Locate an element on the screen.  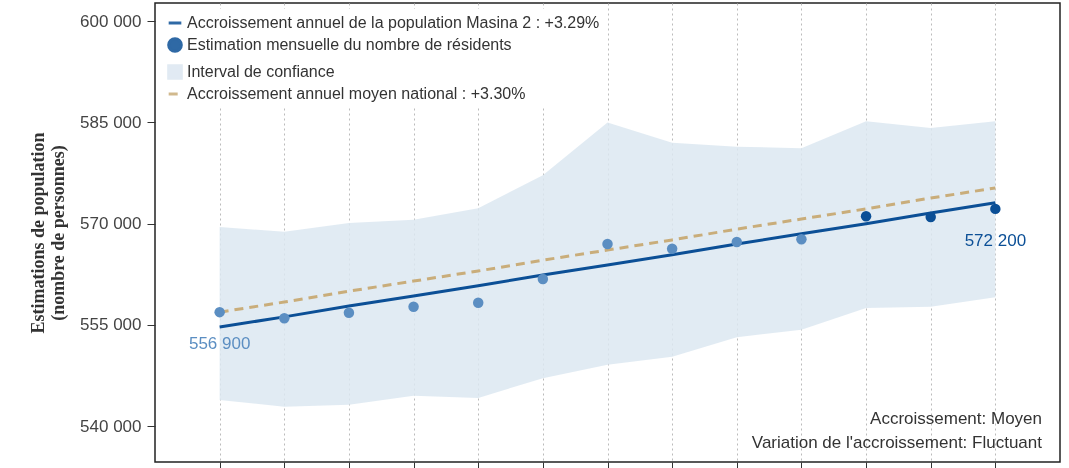
y-axis-title: Estimations de population (nombre de personnes) is located at coordinates (49, 233).